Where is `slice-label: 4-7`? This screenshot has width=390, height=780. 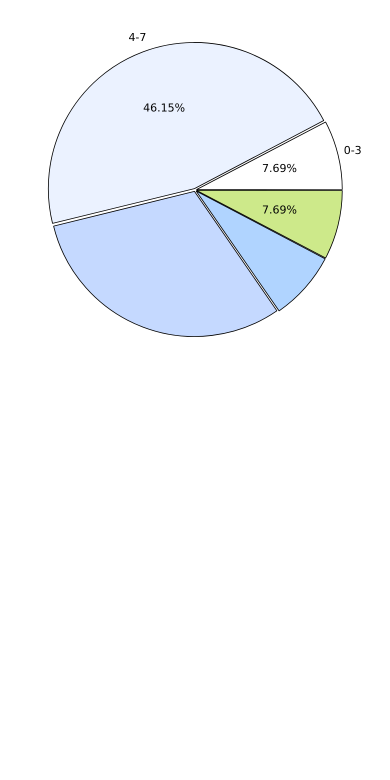 slice-label: 4-7 is located at coordinates (137, 37).